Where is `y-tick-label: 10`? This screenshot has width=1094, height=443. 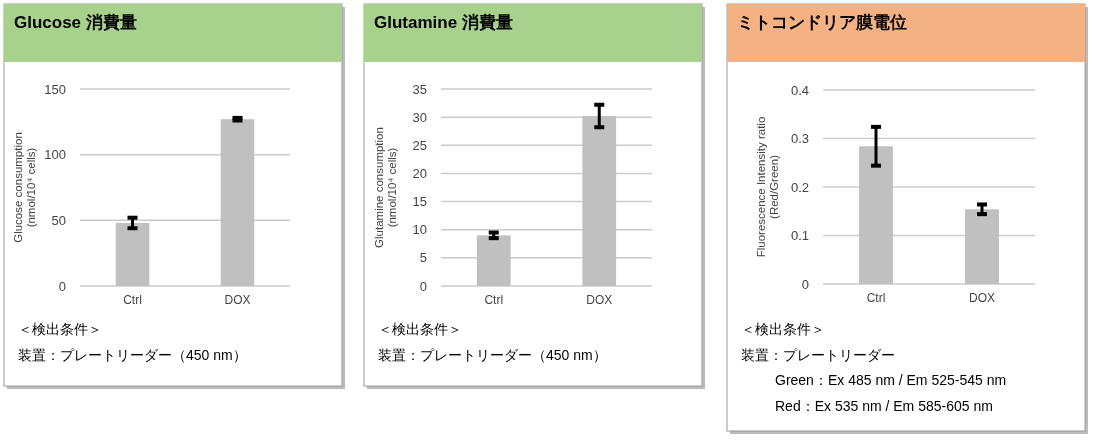 y-tick-label: 10 is located at coordinates (419, 230).